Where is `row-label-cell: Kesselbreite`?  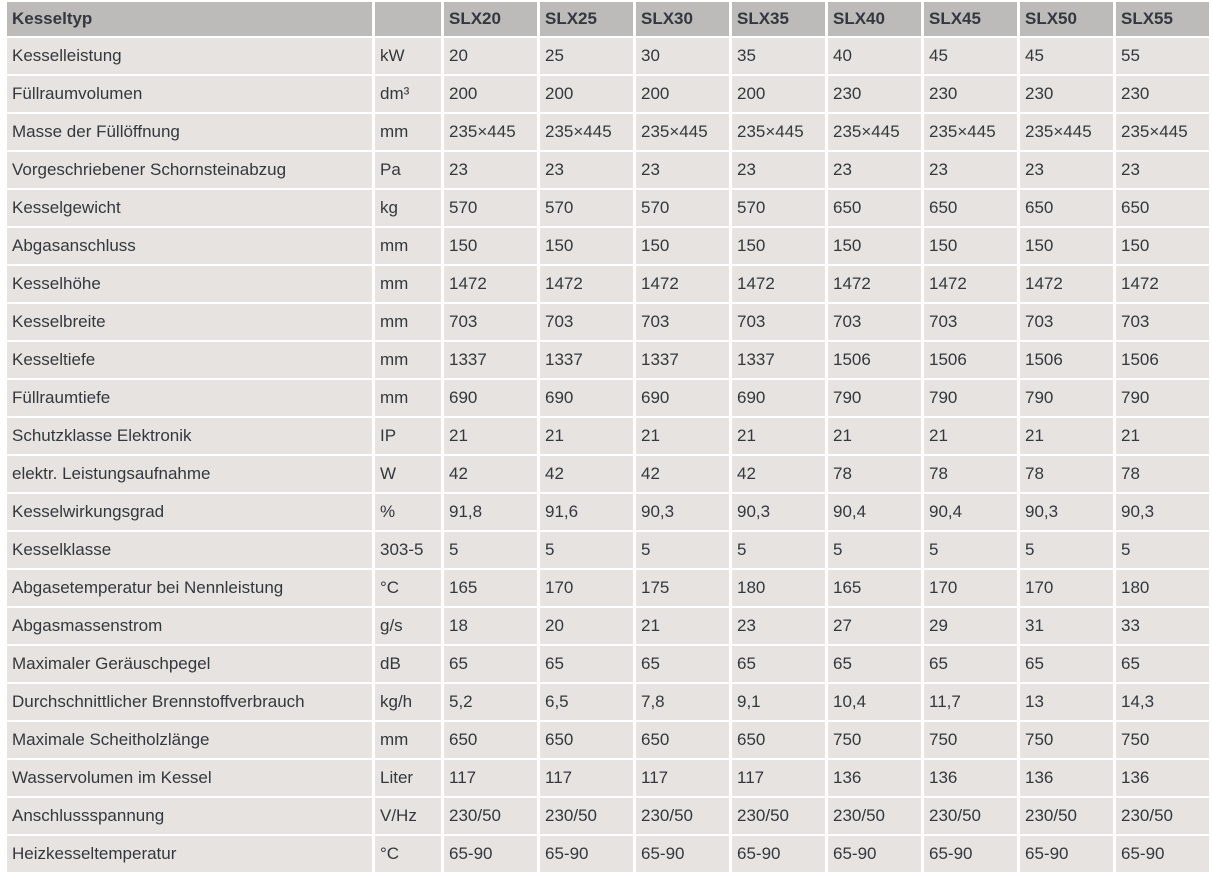
row-label-cell: Kesselbreite is located at coordinates (189, 322).